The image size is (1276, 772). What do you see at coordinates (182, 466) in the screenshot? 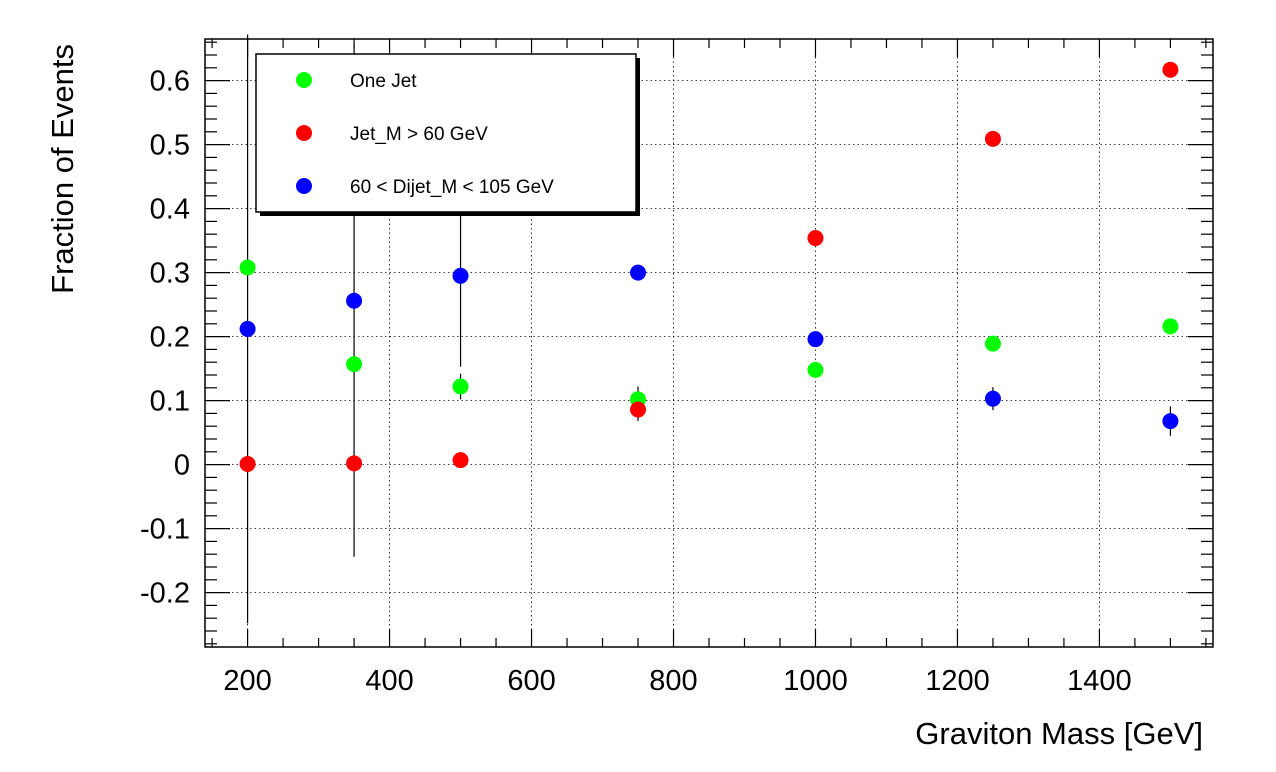
I see `y-tick-label: 0` at bounding box center [182, 466].